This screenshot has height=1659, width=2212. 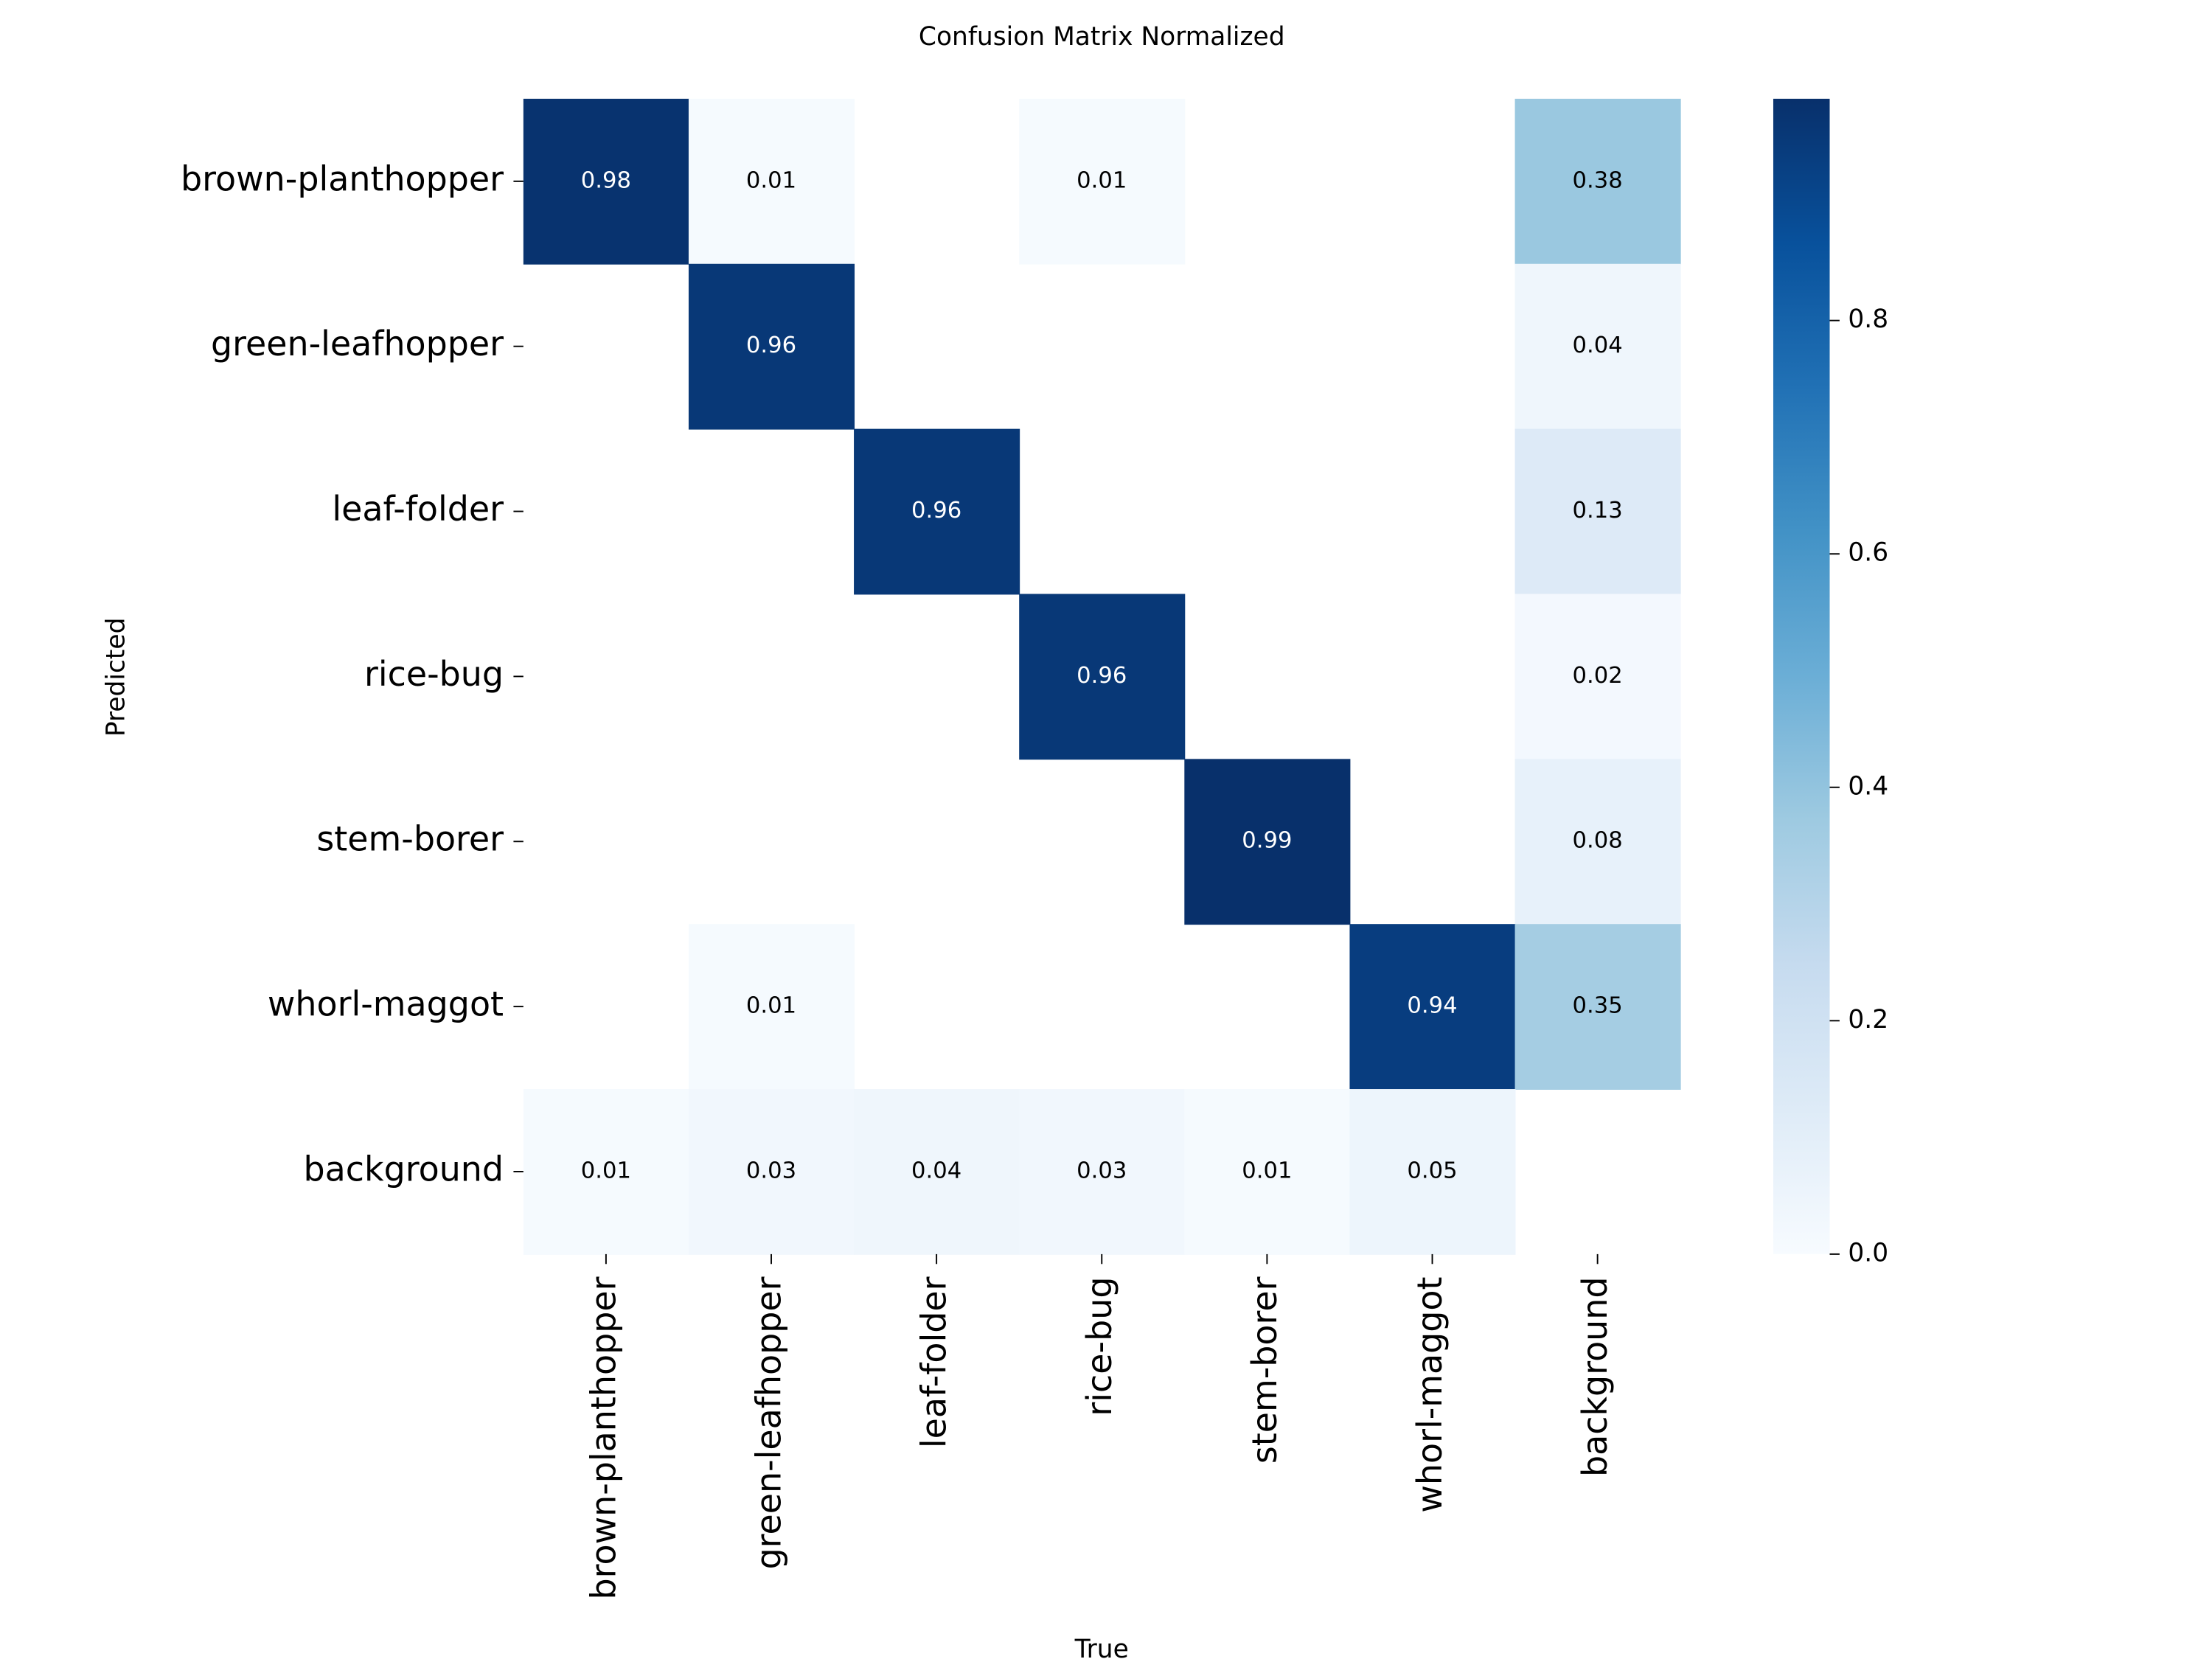 I want to click on cell-label: 0.13, so click(x=1598, y=511).